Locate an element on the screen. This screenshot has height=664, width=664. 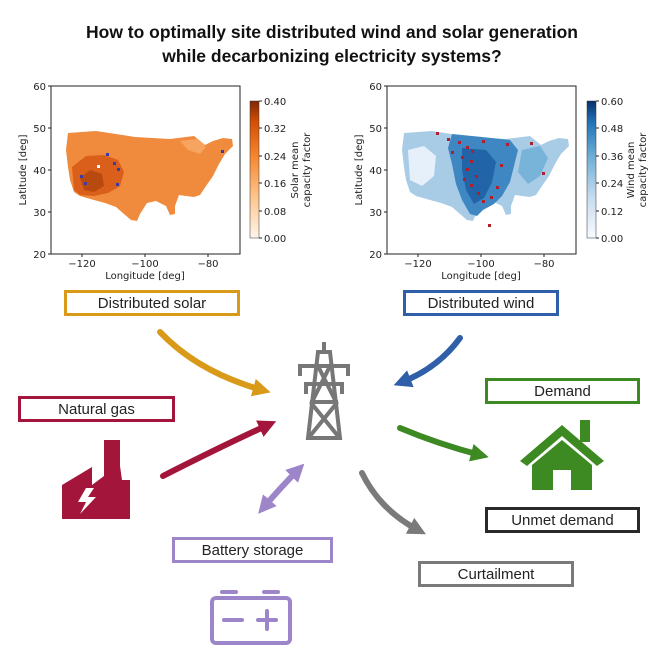
distributed-solar-label: Distributed solar is located at coordinates (152, 303).